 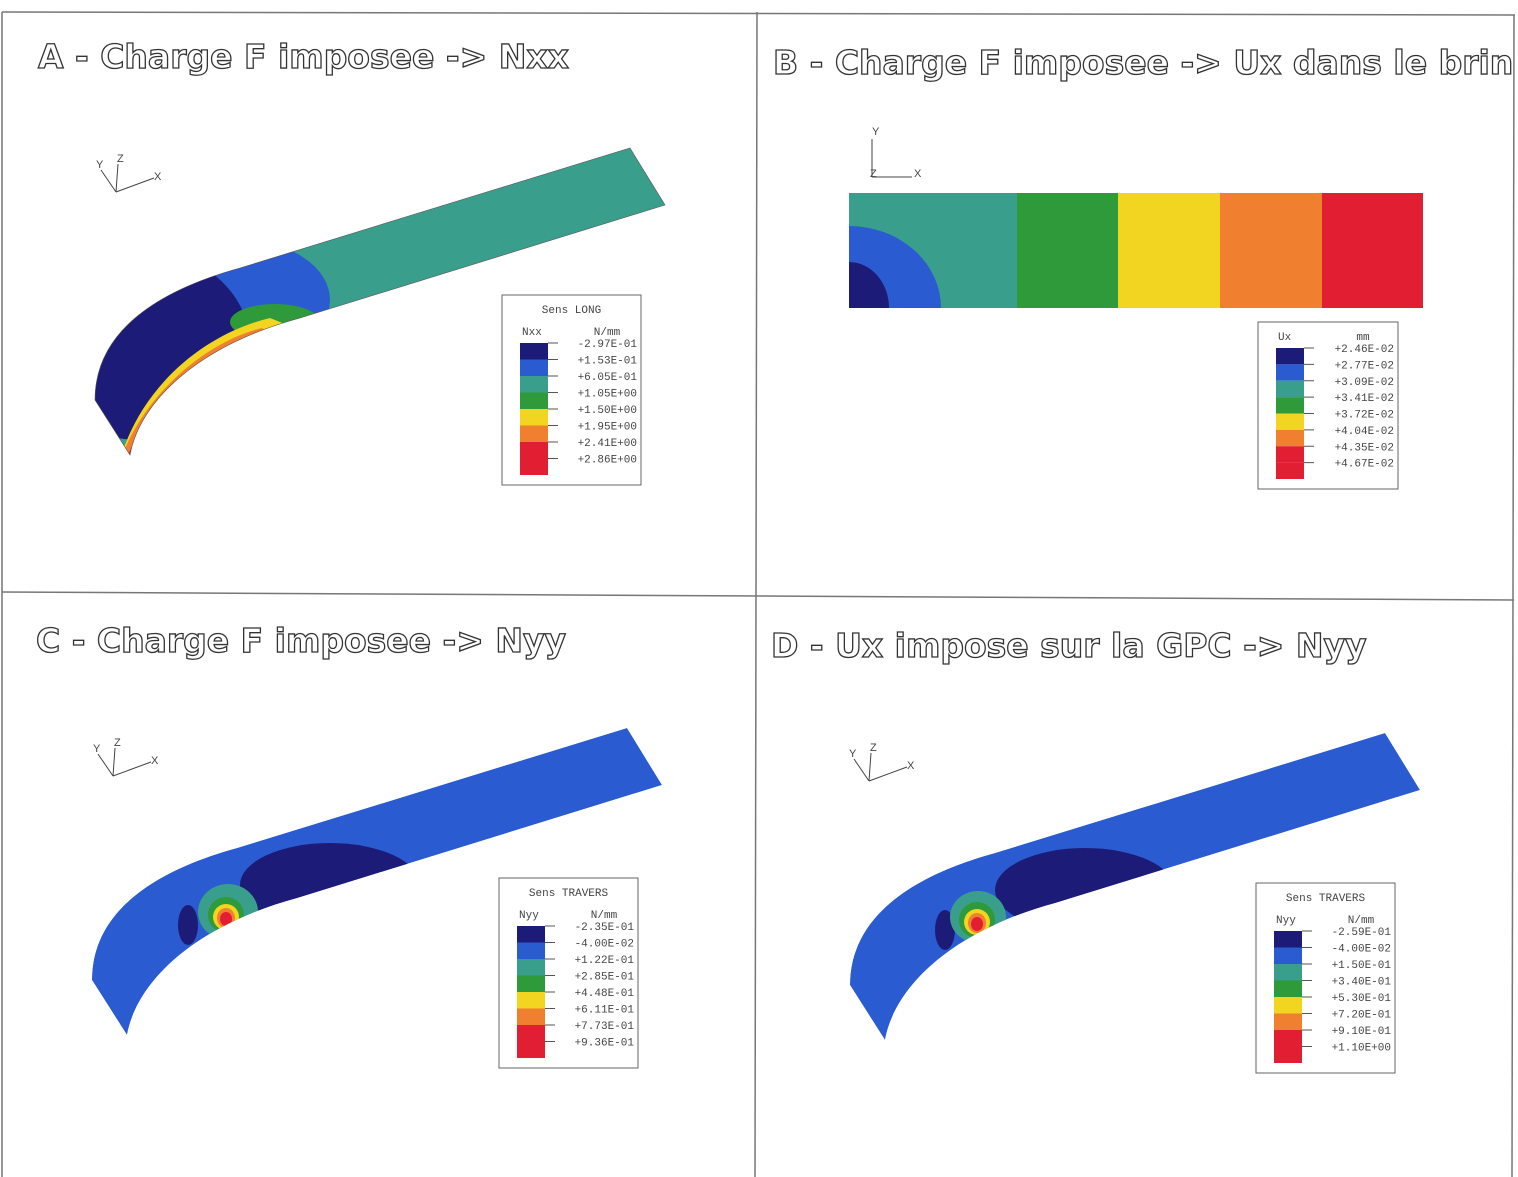 I want to click on legend-label: +9.10E-01, so click(x=1362, y=1032).